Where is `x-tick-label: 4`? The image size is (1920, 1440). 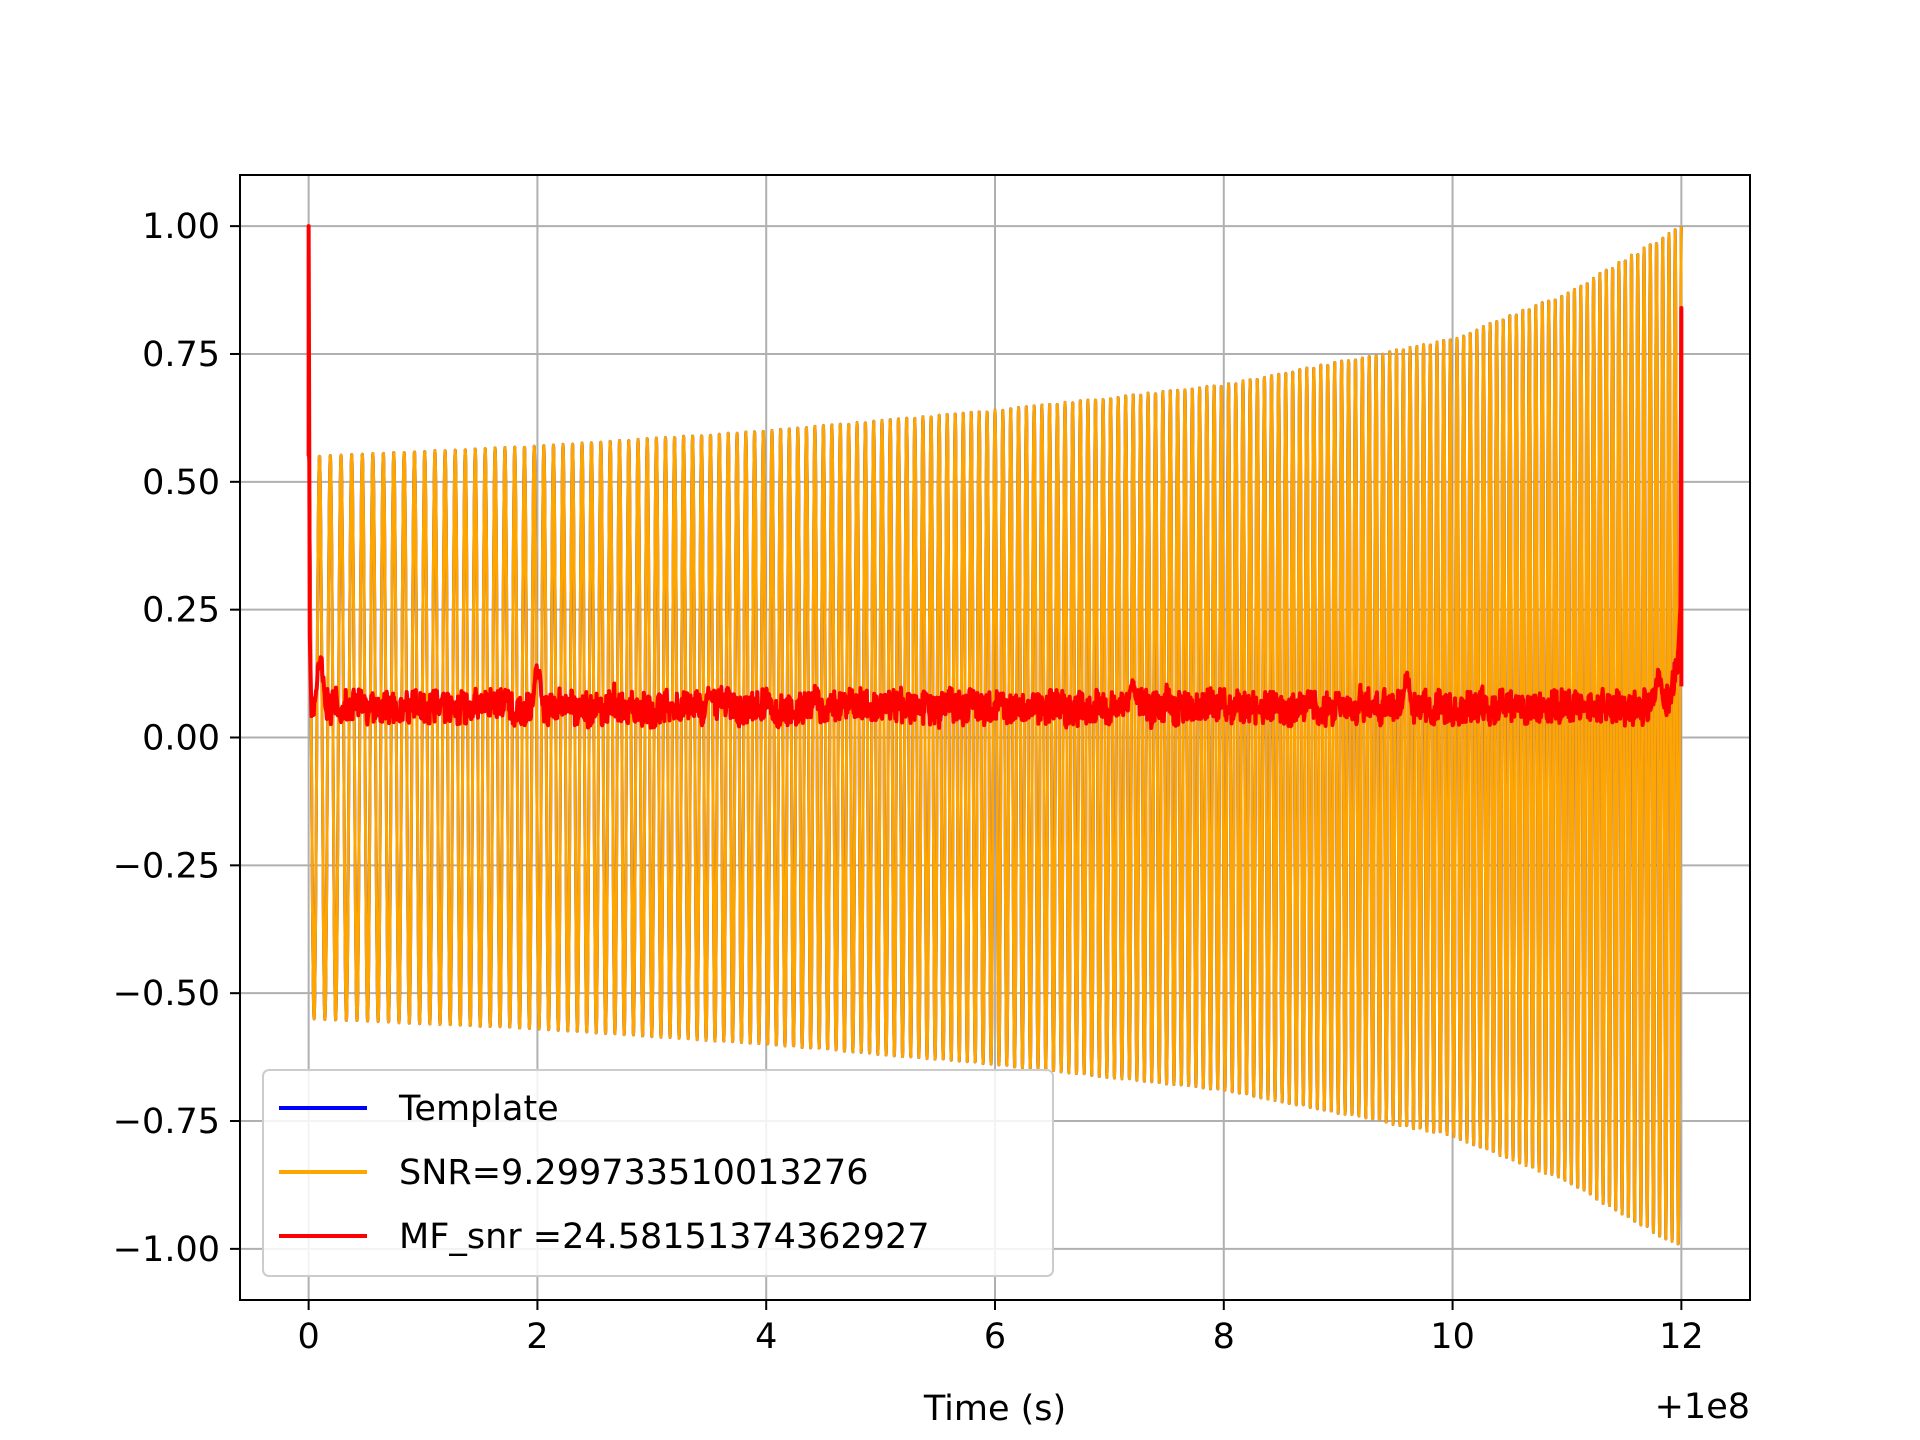
x-tick-label: 4 is located at coordinates (766, 1337).